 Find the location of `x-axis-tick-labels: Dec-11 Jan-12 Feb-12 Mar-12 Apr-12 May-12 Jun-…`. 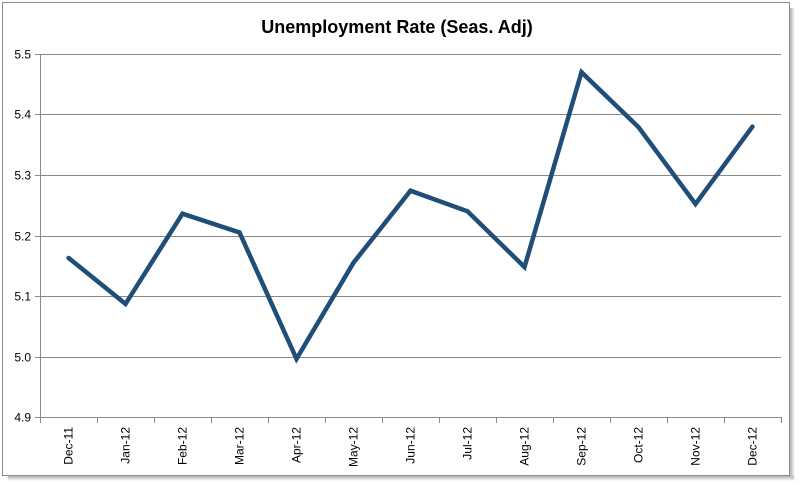

x-axis-tick-labels: Dec-11 Jan-12 Feb-12 Mar-12 Apr-12 May-12 Jun-… is located at coordinates (411, 447).